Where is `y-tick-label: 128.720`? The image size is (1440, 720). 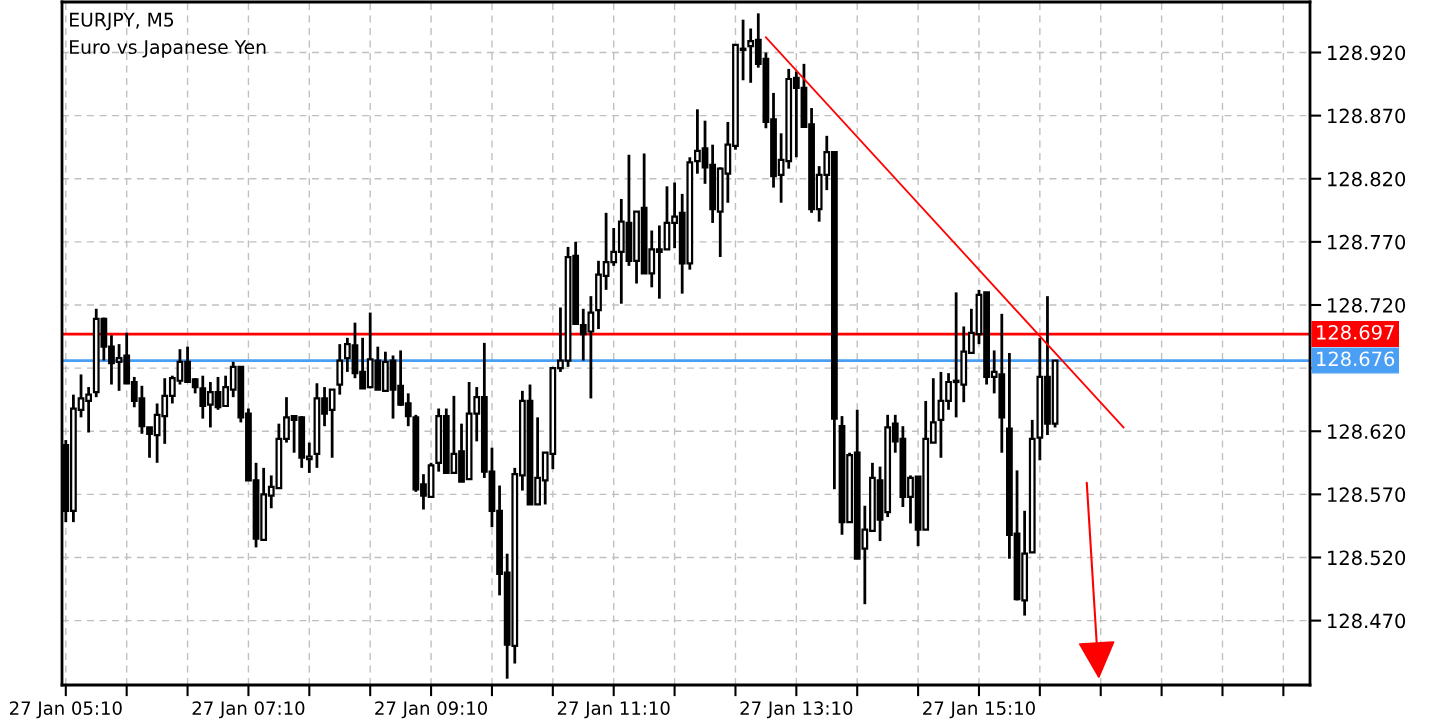 y-tick-label: 128.720 is located at coordinates (1367, 305).